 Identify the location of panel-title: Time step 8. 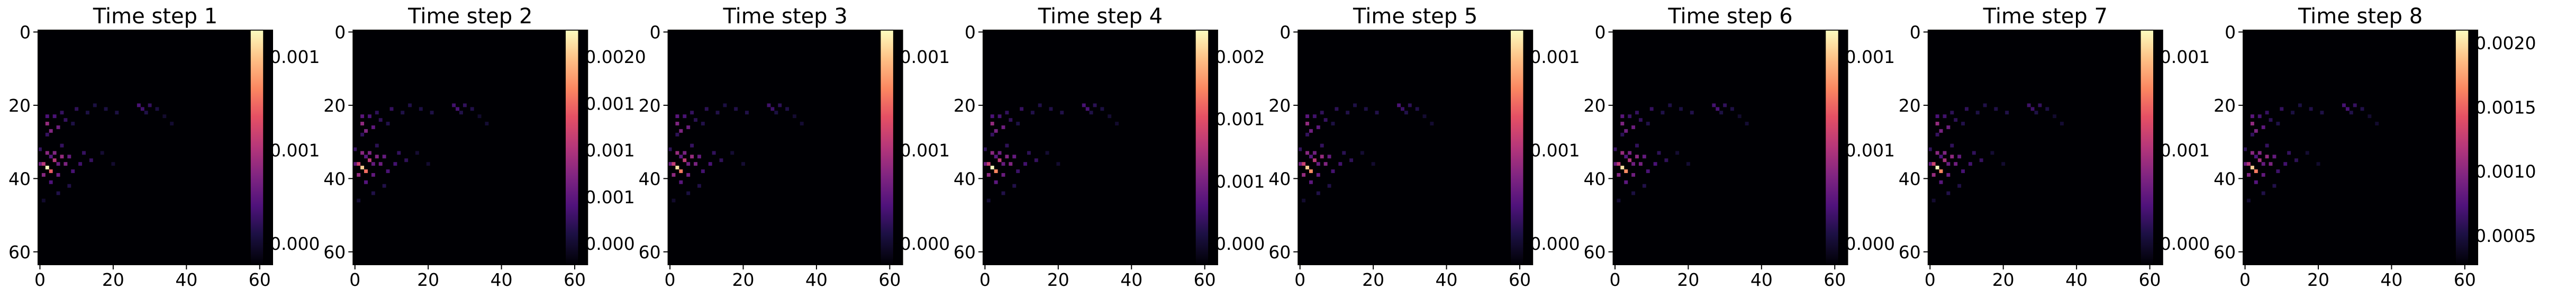
(2360, 16).